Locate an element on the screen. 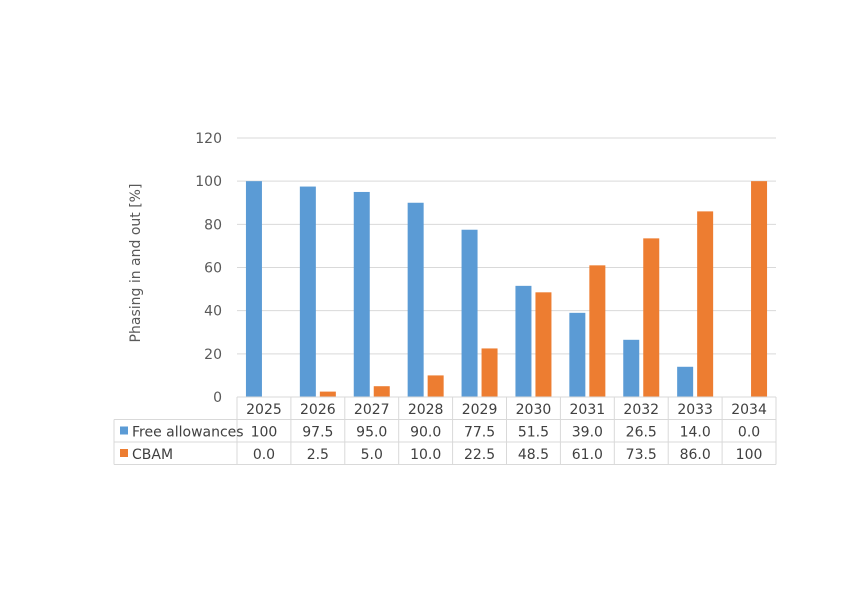 The image size is (842, 595). bar-free-allowances-2029 is located at coordinates (469, 313).